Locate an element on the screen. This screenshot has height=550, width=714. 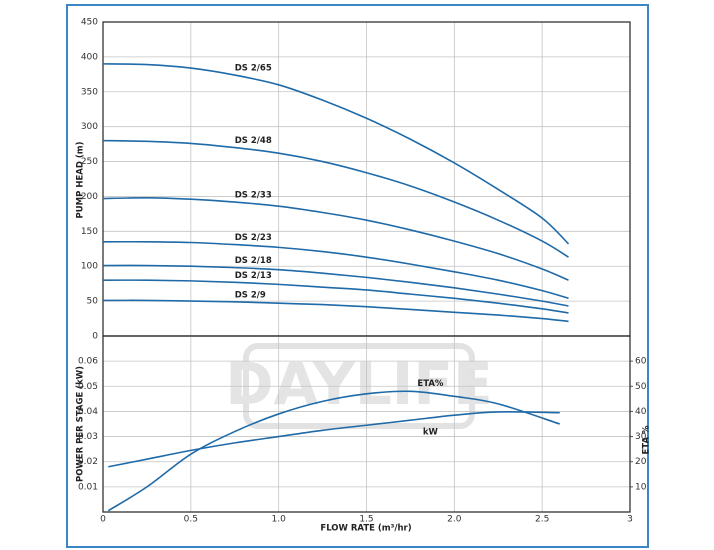
y2-tick-label: 60 is located at coordinates (641, 362).